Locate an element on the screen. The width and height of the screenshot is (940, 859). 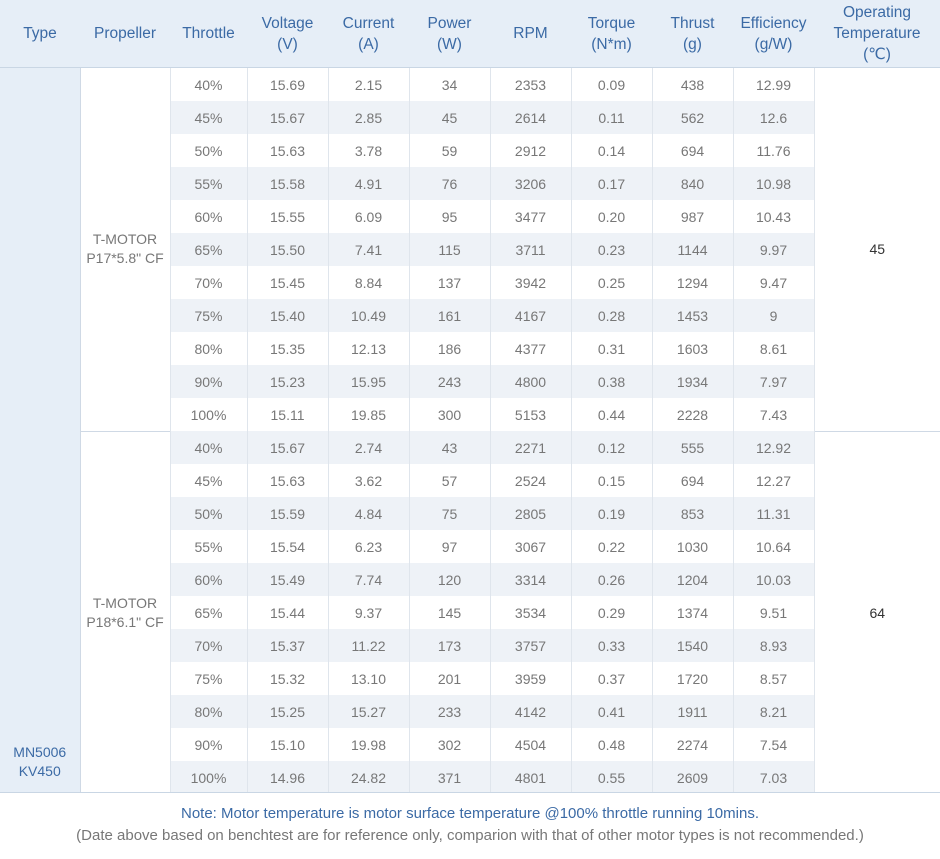
propeller-line: P17*5.8" CF is located at coordinates (125, 258).